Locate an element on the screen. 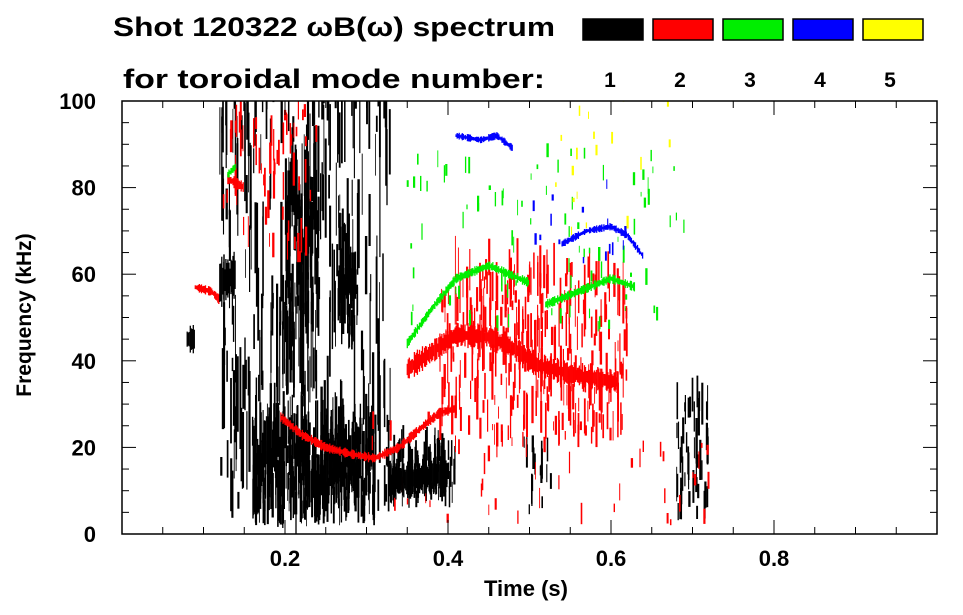  legend-label-mode-3: 3 is located at coordinates (750, 80).